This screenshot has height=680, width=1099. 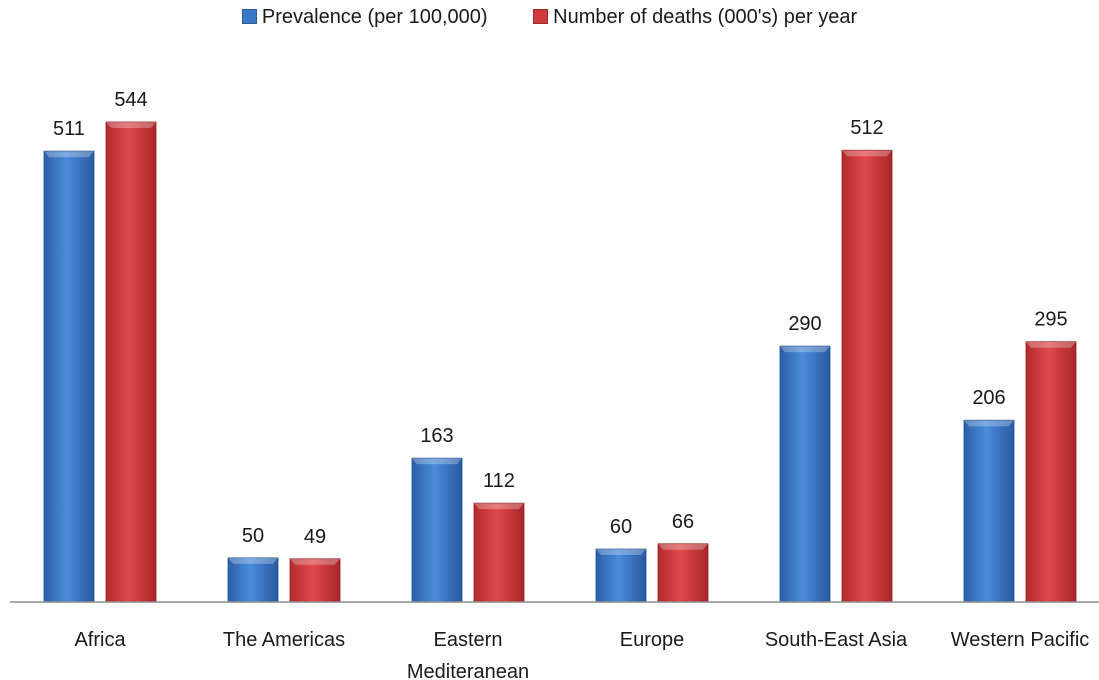 I want to click on data-label-prevalence-4: 290, so click(x=804, y=324).